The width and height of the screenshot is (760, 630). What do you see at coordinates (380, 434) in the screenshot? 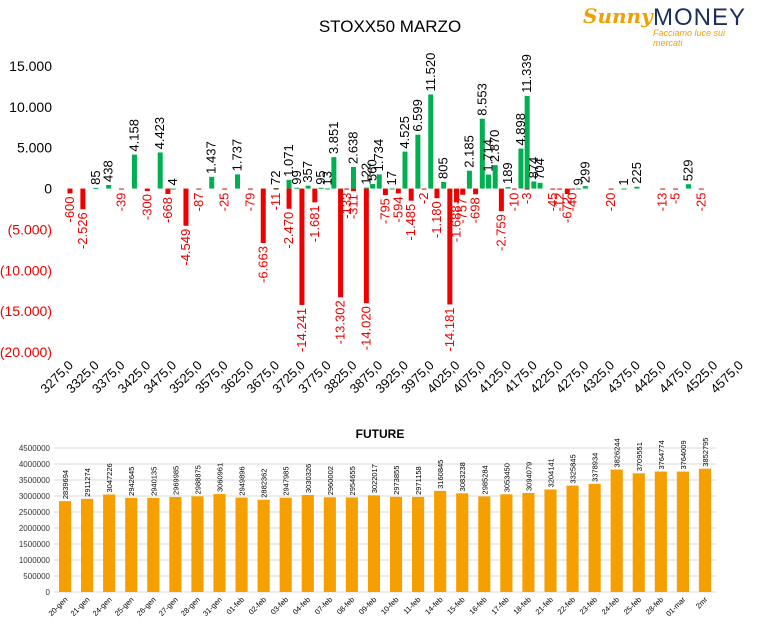
I see `chart2-title: FUTURE` at bounding box center [380, 434].